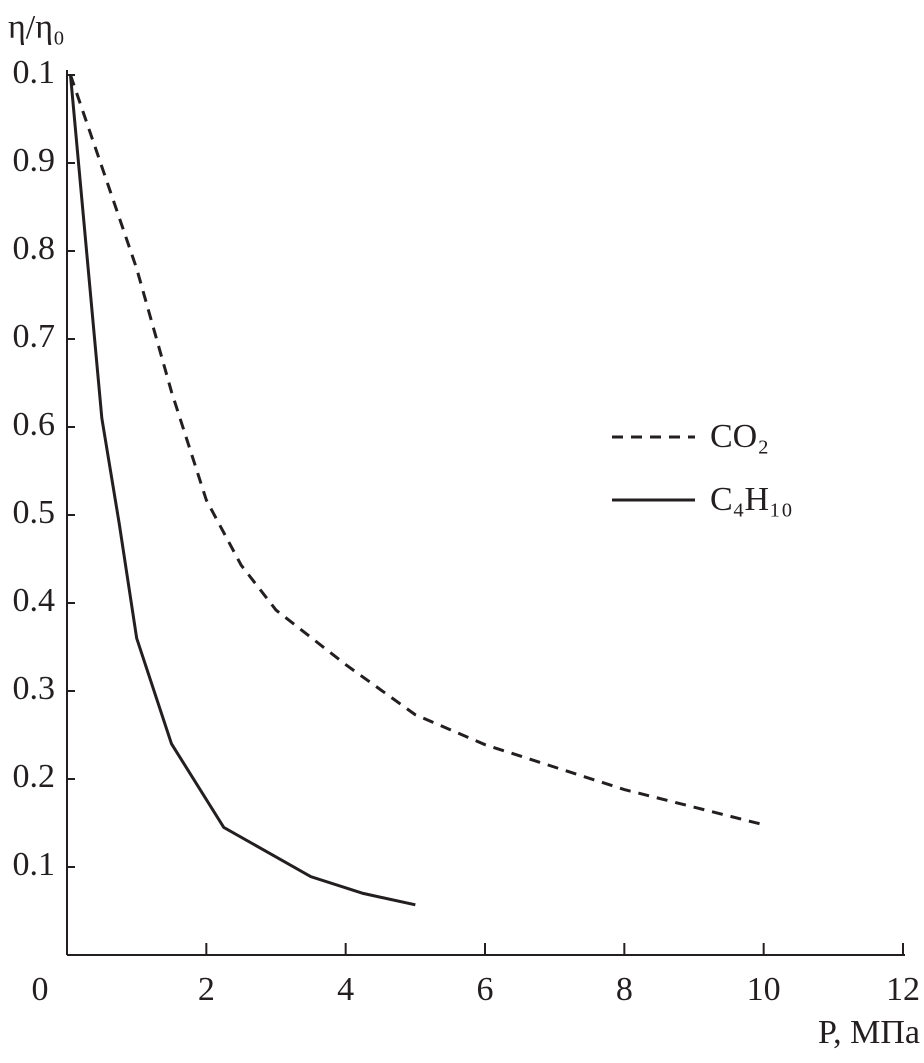 The height and width of the screenshot is (1063, 924). What do you see at coordinates (40, 989) in the screenshot?
I see `x-tick-label: 0` at bounding box center [40, 989].